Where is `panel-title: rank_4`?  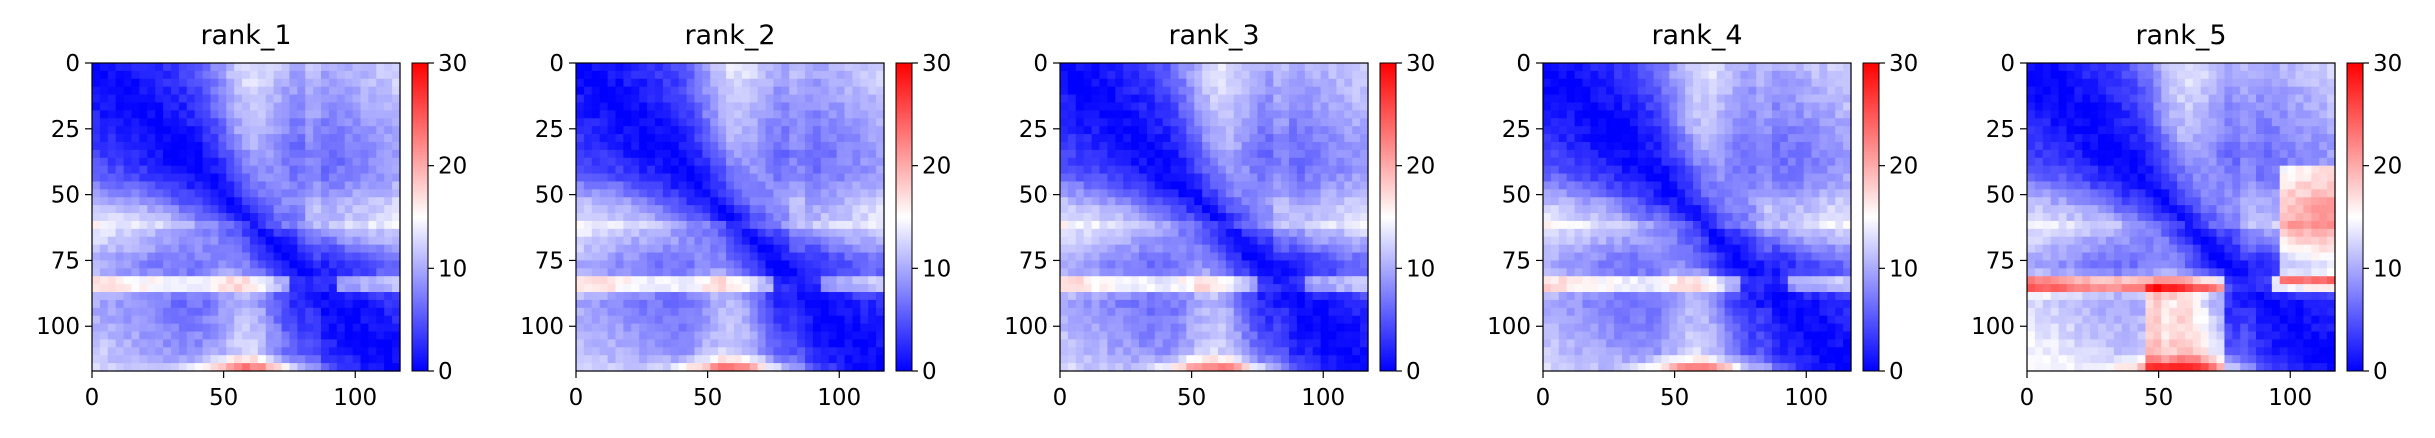
panel-title: rank_4 is located at coordinates (1696, 35).